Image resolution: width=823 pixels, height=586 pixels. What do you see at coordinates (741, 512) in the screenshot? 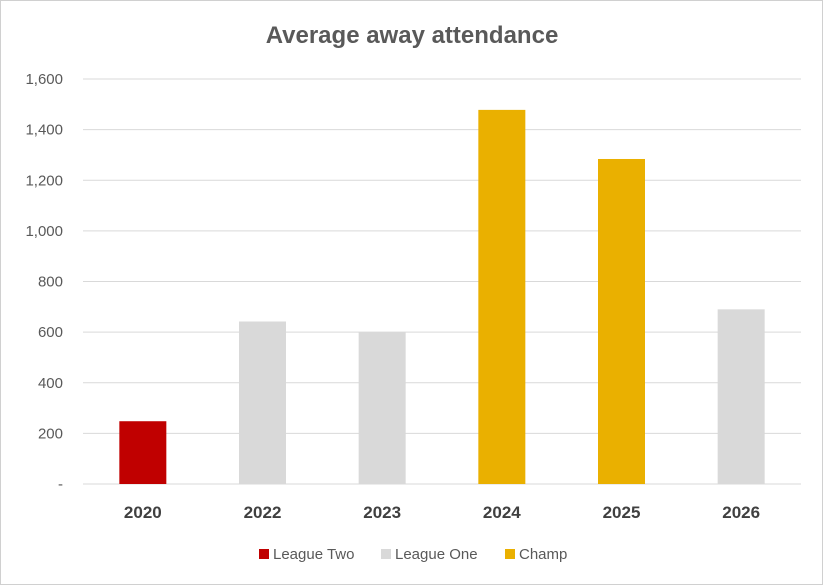
I see `x-tick-label: 2026` at bounding box center [741, 512].